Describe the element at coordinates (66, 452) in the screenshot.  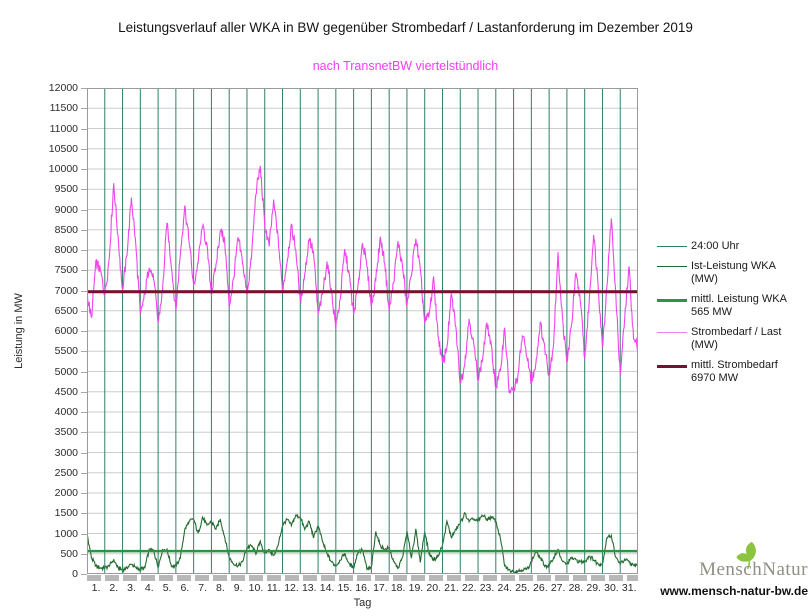
I see `y-tick-label: 3000` at that location.